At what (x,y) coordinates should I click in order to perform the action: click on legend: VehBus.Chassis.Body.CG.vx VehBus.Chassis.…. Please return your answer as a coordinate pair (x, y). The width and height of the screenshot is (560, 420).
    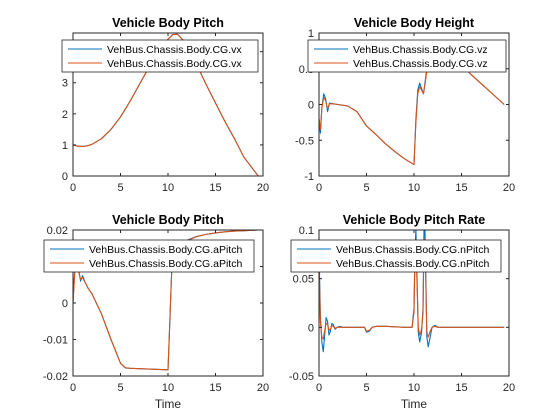
    Looking at the image, I should click on (160, 56).